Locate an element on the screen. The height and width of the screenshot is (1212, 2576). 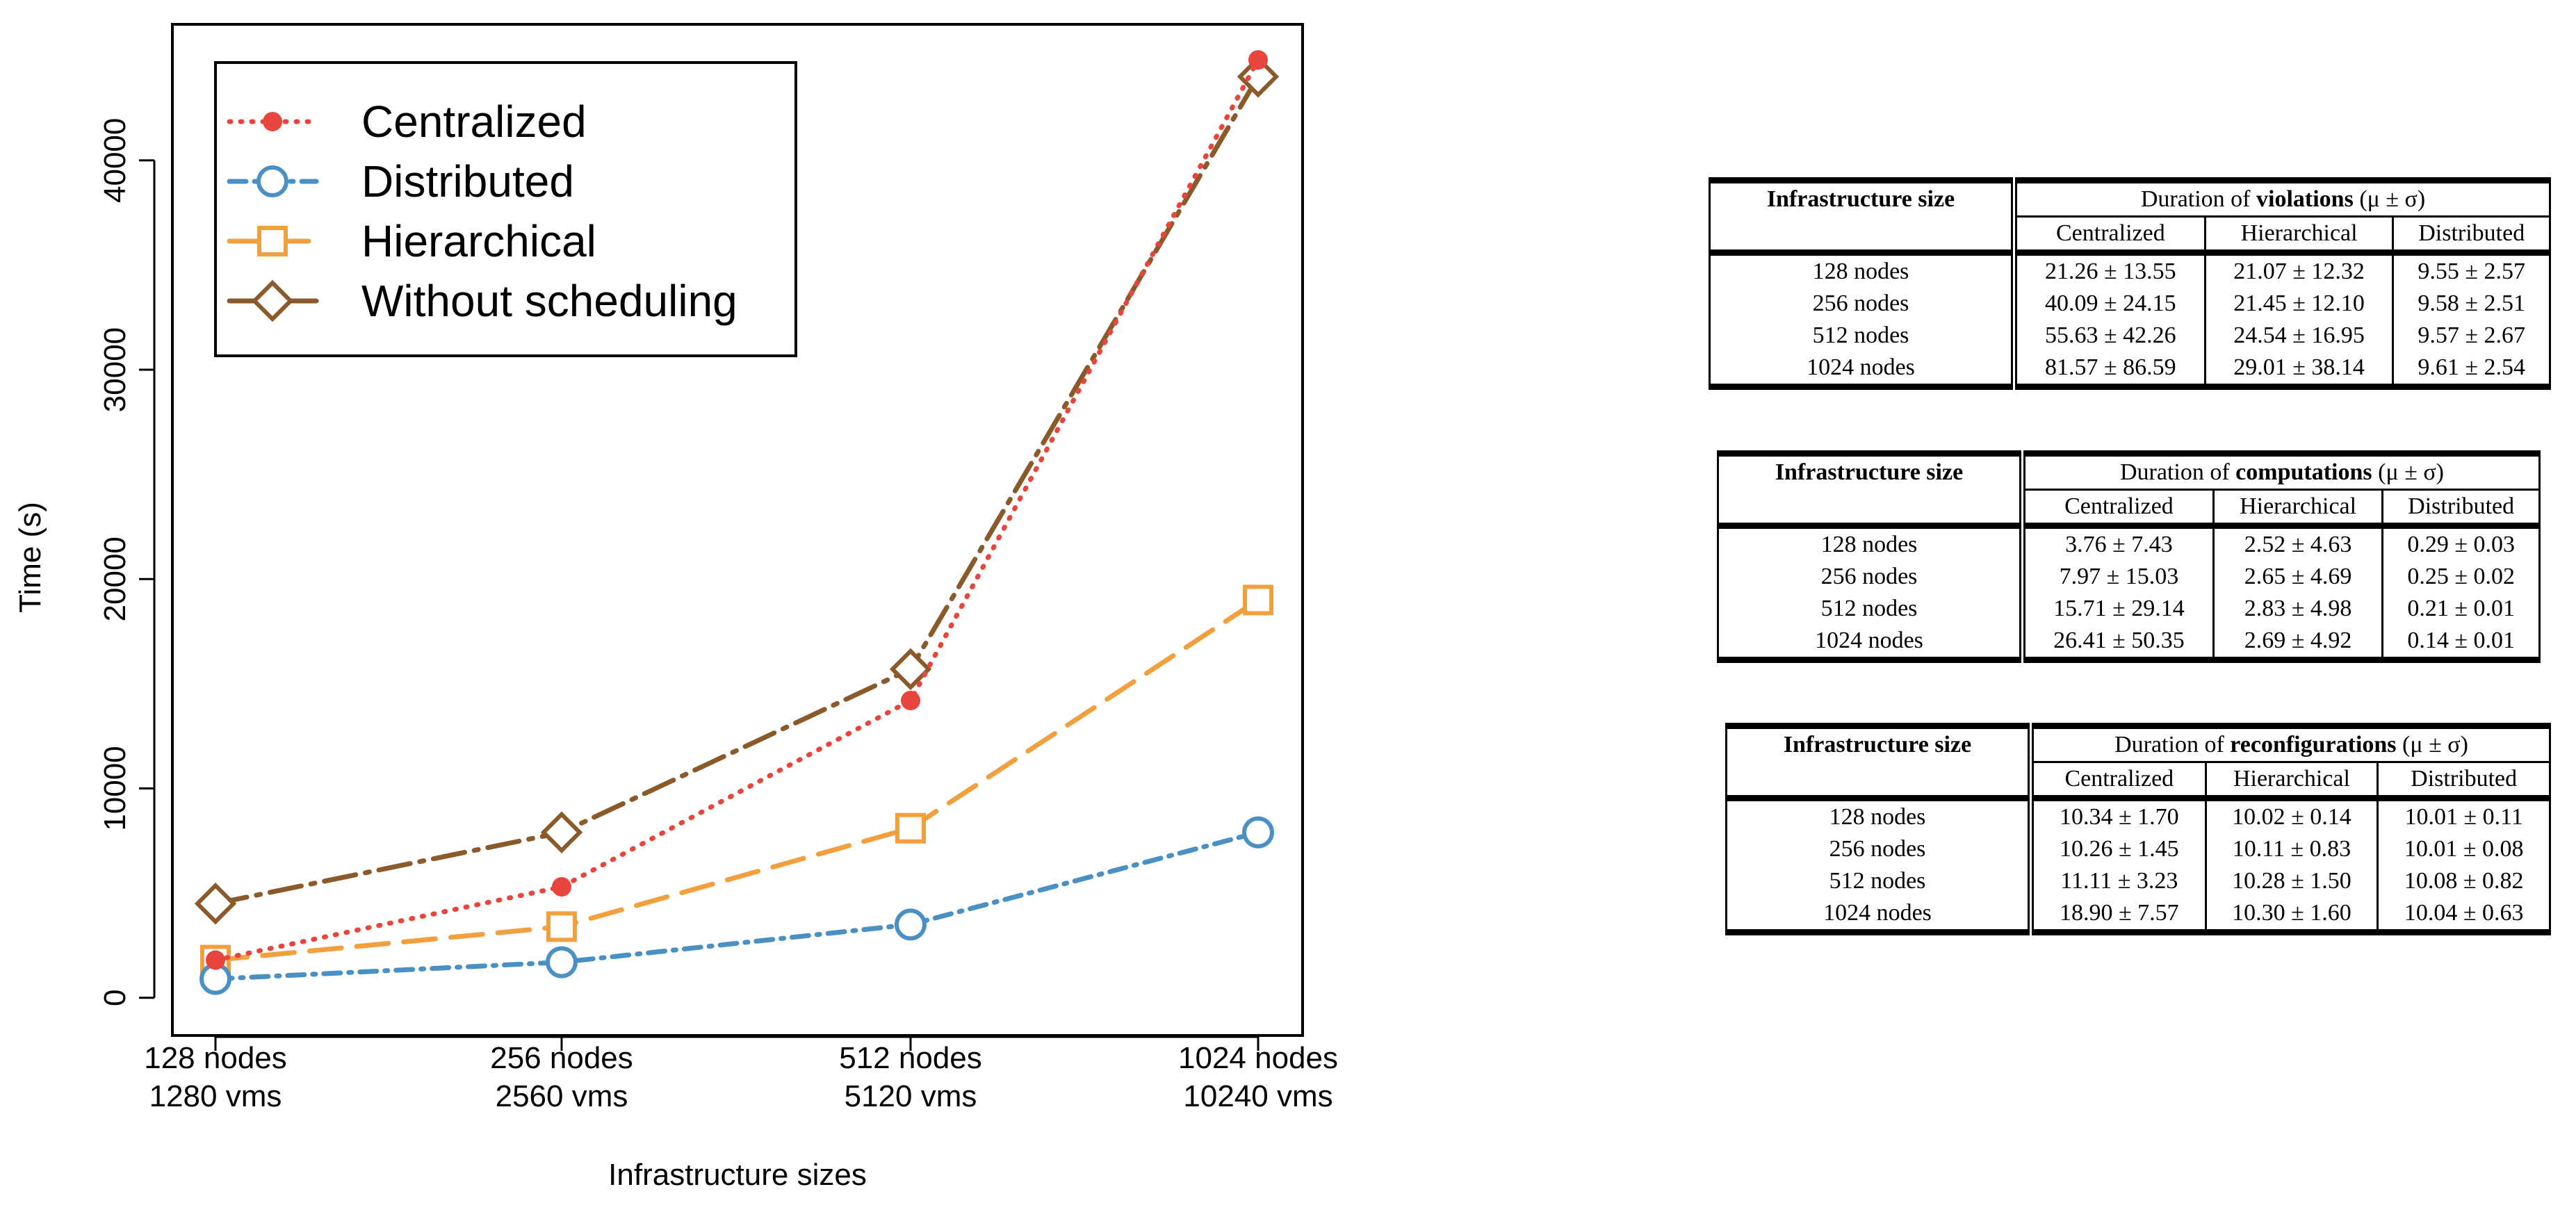
legend-label: Distributed is located at coordinates (467, 181).